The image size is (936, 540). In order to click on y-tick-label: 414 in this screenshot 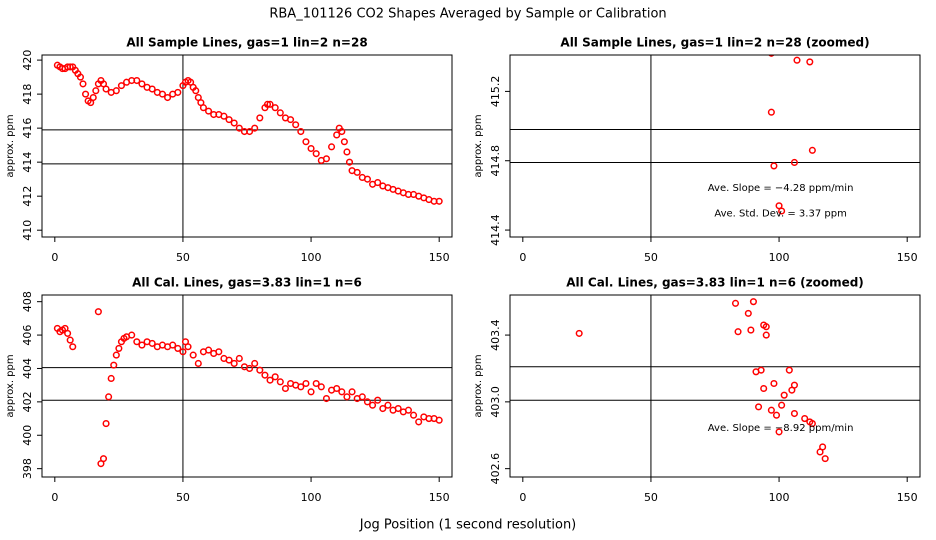, I will do `click(27, 162)`.